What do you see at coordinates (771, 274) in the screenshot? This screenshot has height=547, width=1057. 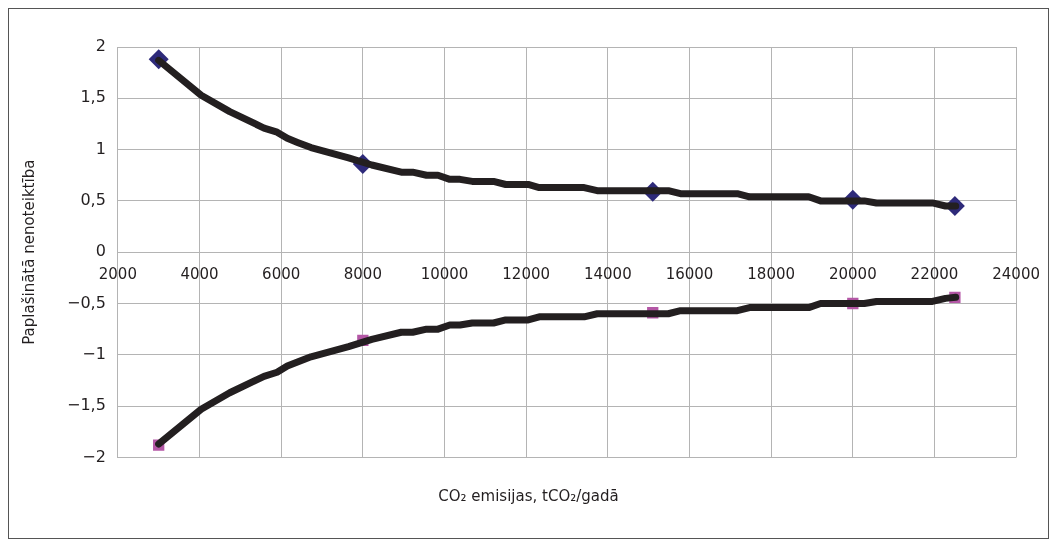 I see `x-tick-label: 18000` at bounding box center [771, 274].